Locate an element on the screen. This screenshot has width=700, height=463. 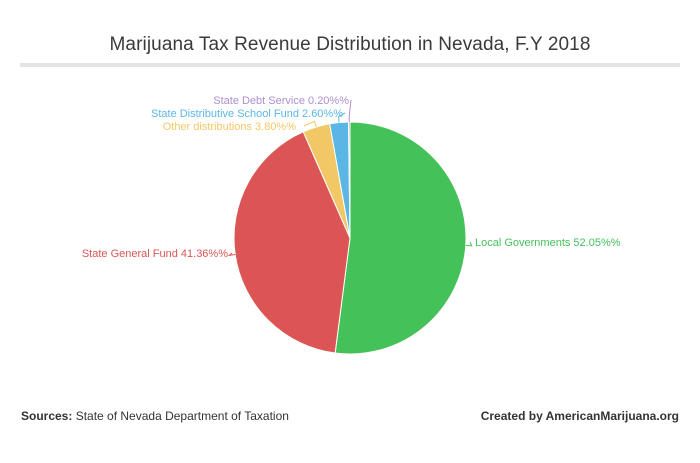
slice-label: Local Governments 52.05%% is located at coordinates (548, 243).